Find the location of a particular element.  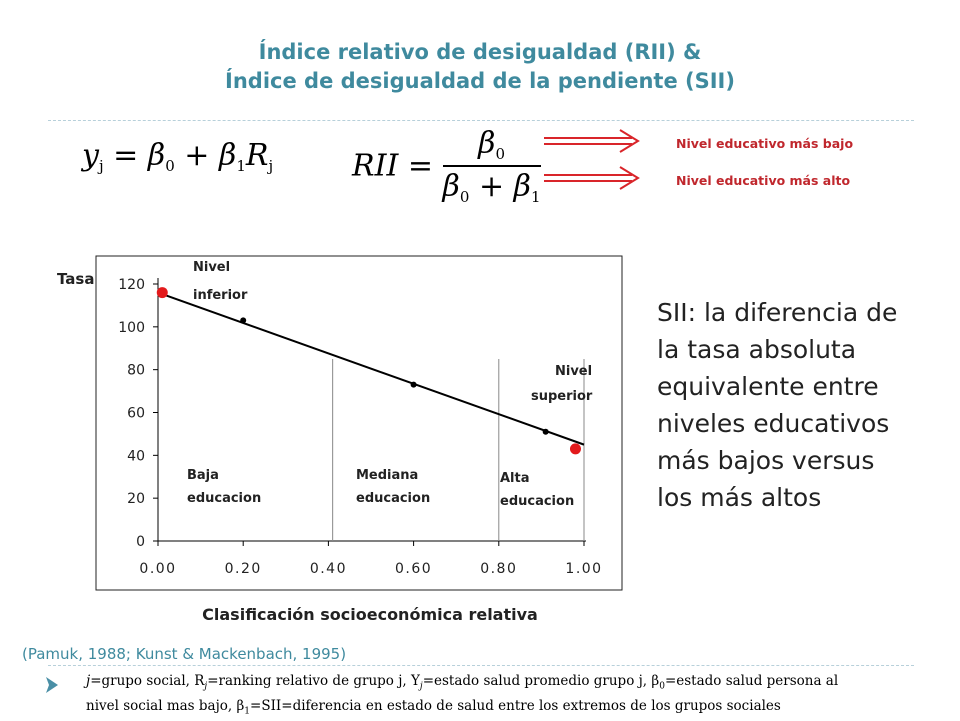

rii-formula: RII = β0 β0 + β1 is located at coordinates (446, 166).